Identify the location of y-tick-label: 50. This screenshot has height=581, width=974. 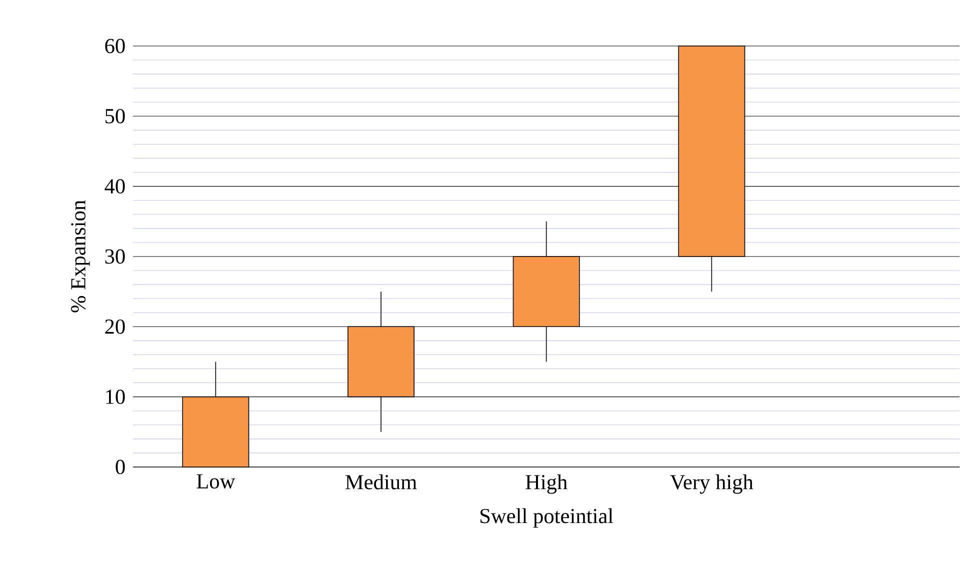
(115, 116).